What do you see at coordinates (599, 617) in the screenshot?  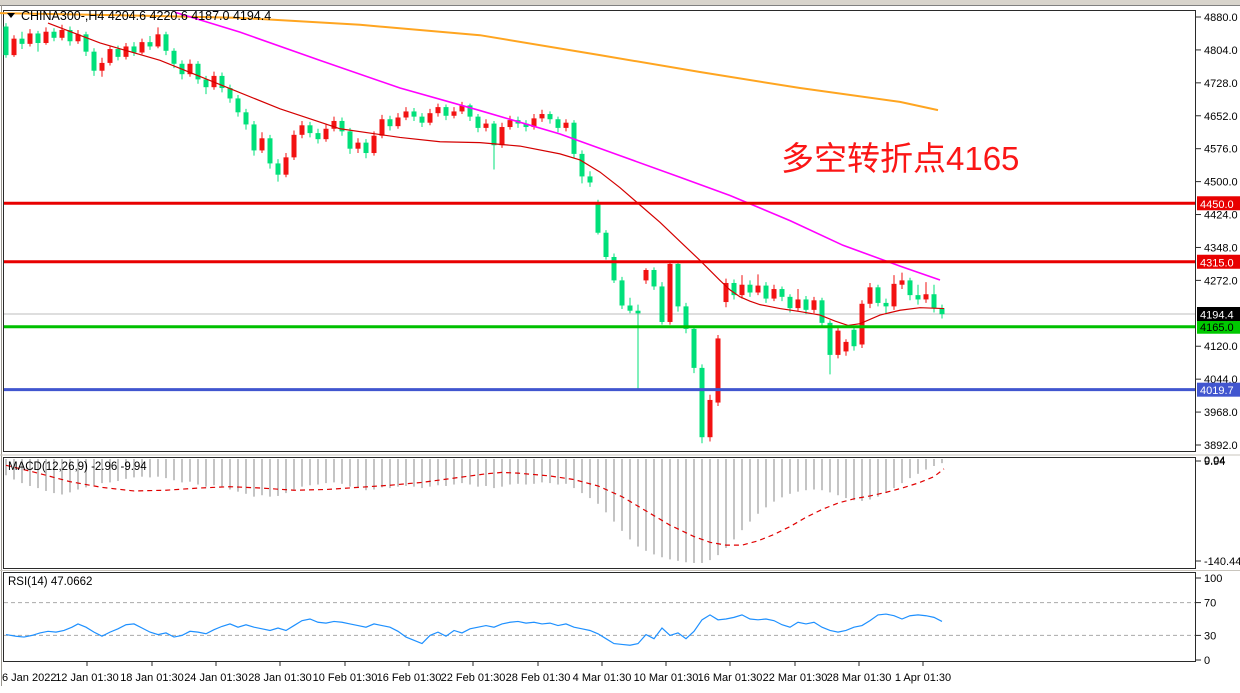 I see `rsi-panel-border` at bounding box center [599, 617].